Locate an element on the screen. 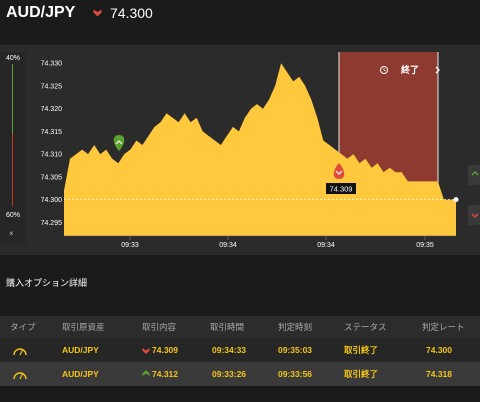 The image size is (480, 402). expiry-label: 終了 is located at coordinates (410, 69).